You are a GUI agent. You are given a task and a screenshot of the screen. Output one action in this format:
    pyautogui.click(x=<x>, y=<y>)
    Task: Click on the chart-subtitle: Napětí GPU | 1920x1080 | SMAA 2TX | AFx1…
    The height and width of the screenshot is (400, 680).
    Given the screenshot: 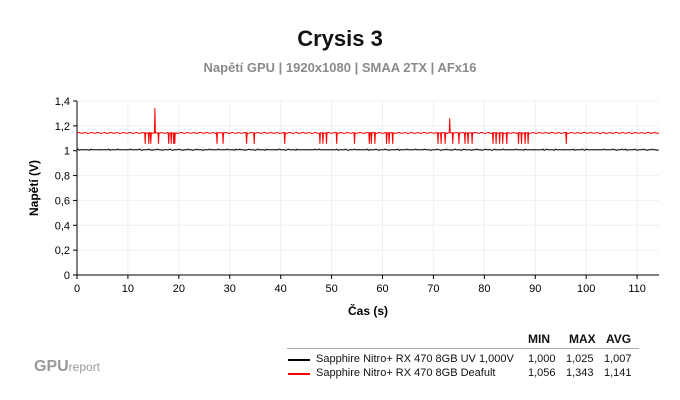 What is the action you would take?
    pyautogui.click(x=340, y=67)
    